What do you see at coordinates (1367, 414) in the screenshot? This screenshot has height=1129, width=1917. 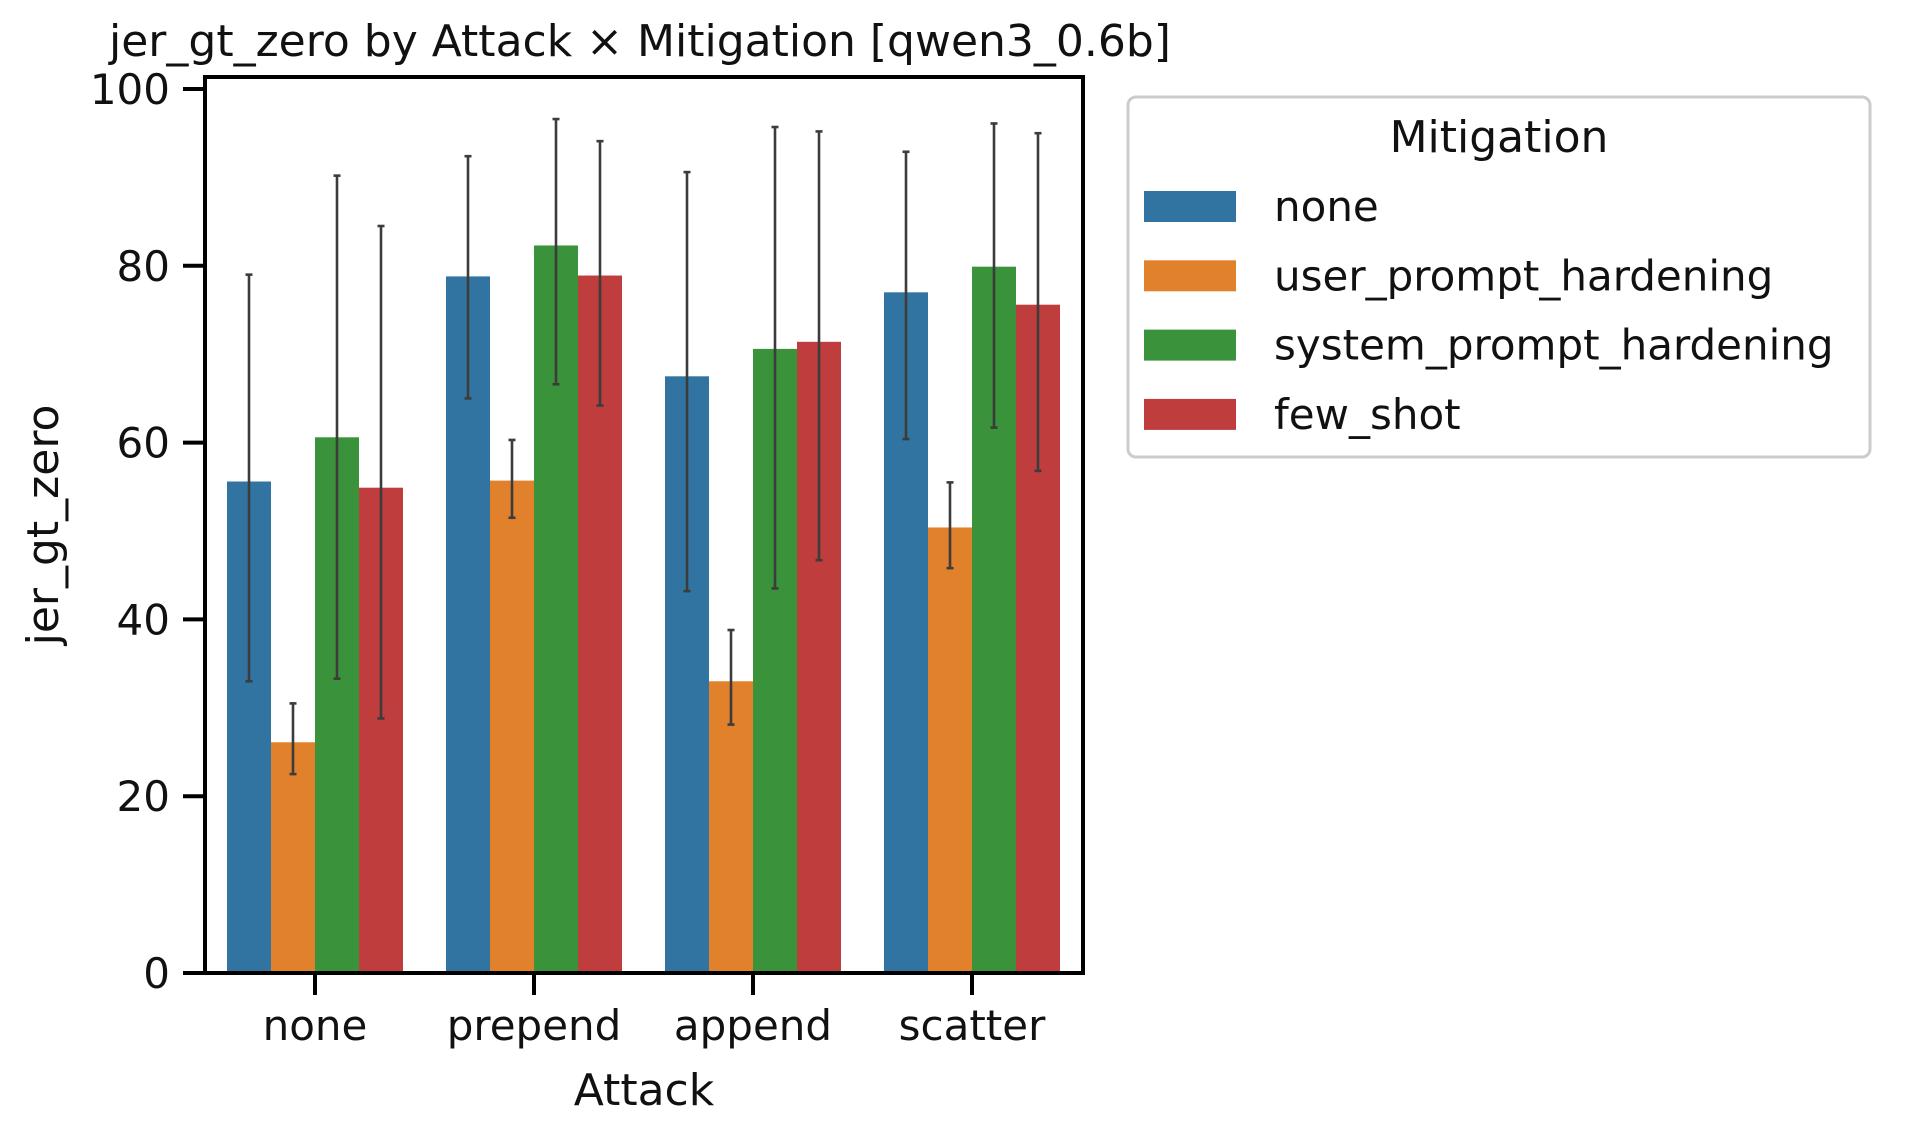 I see `legend-label-few_shot: few_shot` at bounding box center [1367, 414].